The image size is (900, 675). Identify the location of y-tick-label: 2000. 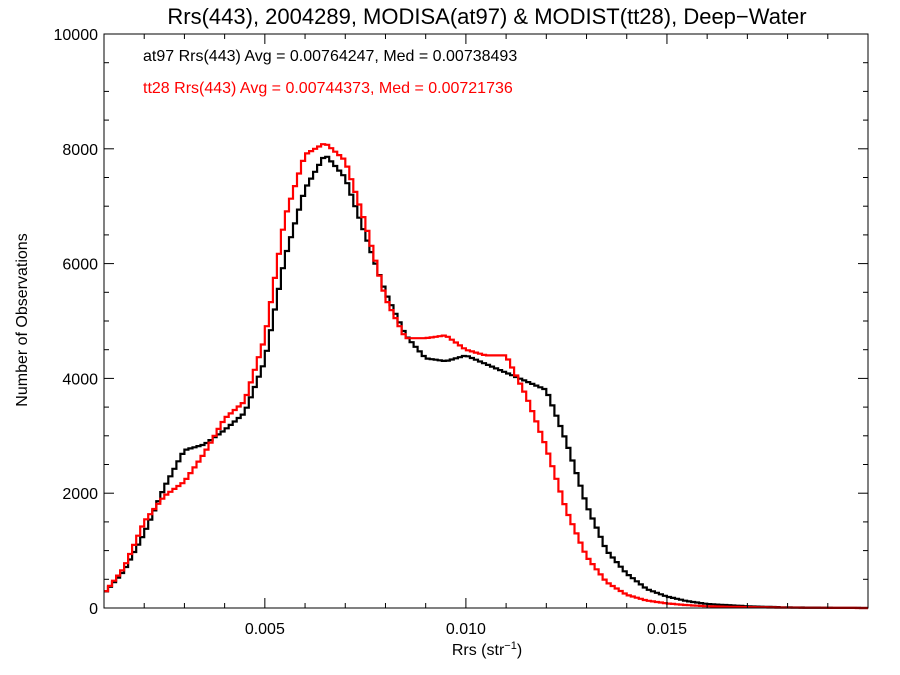
(80, 494).